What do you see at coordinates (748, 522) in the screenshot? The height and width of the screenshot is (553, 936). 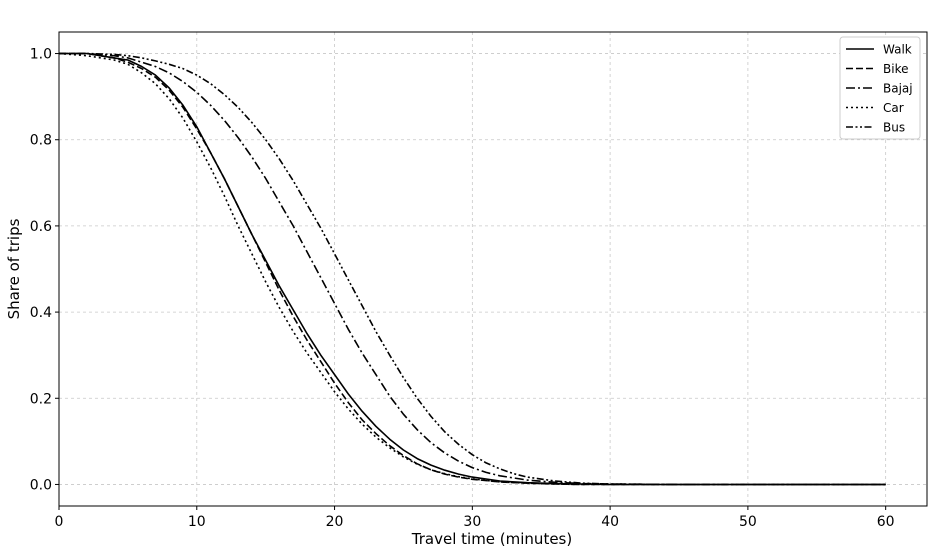 I see `x-tick-label: 50` at bounding box center [748, 522].